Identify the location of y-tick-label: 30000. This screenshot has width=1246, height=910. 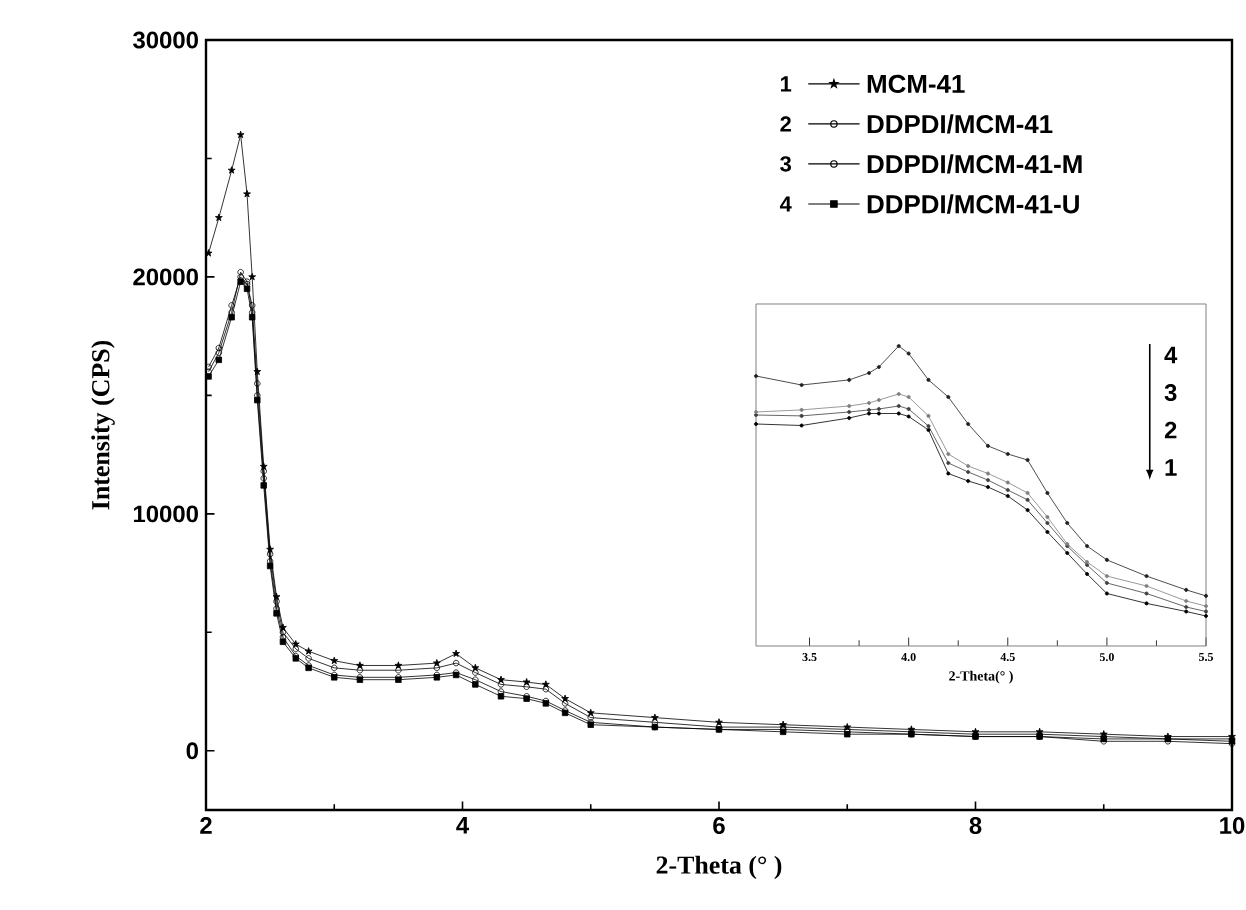
(165, 40).